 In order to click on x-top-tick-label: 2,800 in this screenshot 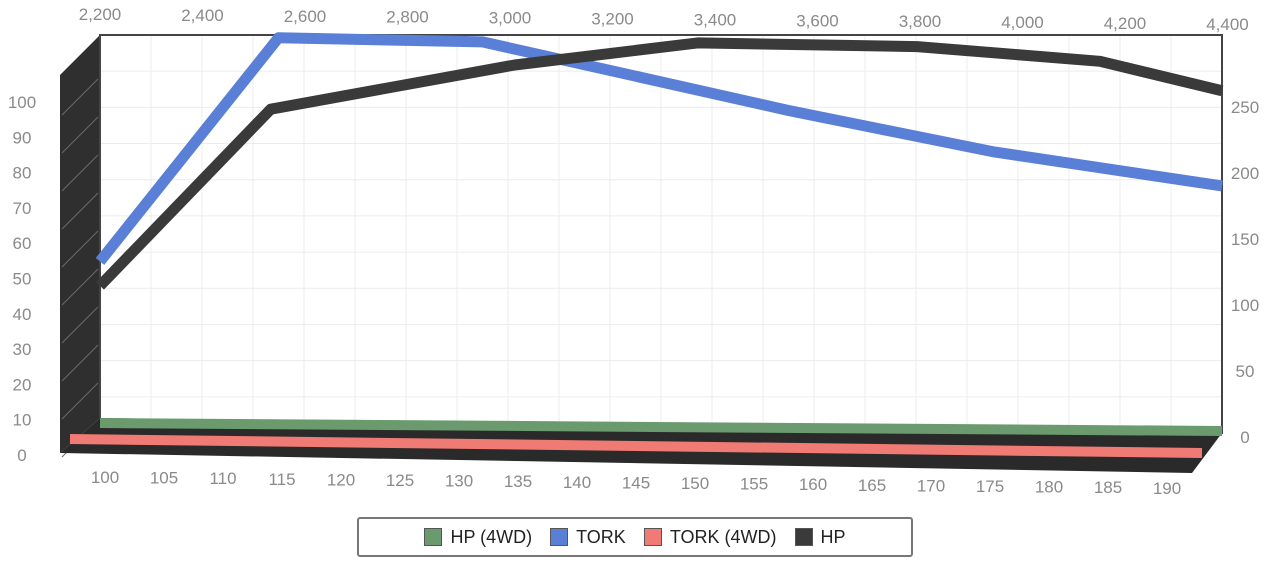, I will do `click(407, 17)`.